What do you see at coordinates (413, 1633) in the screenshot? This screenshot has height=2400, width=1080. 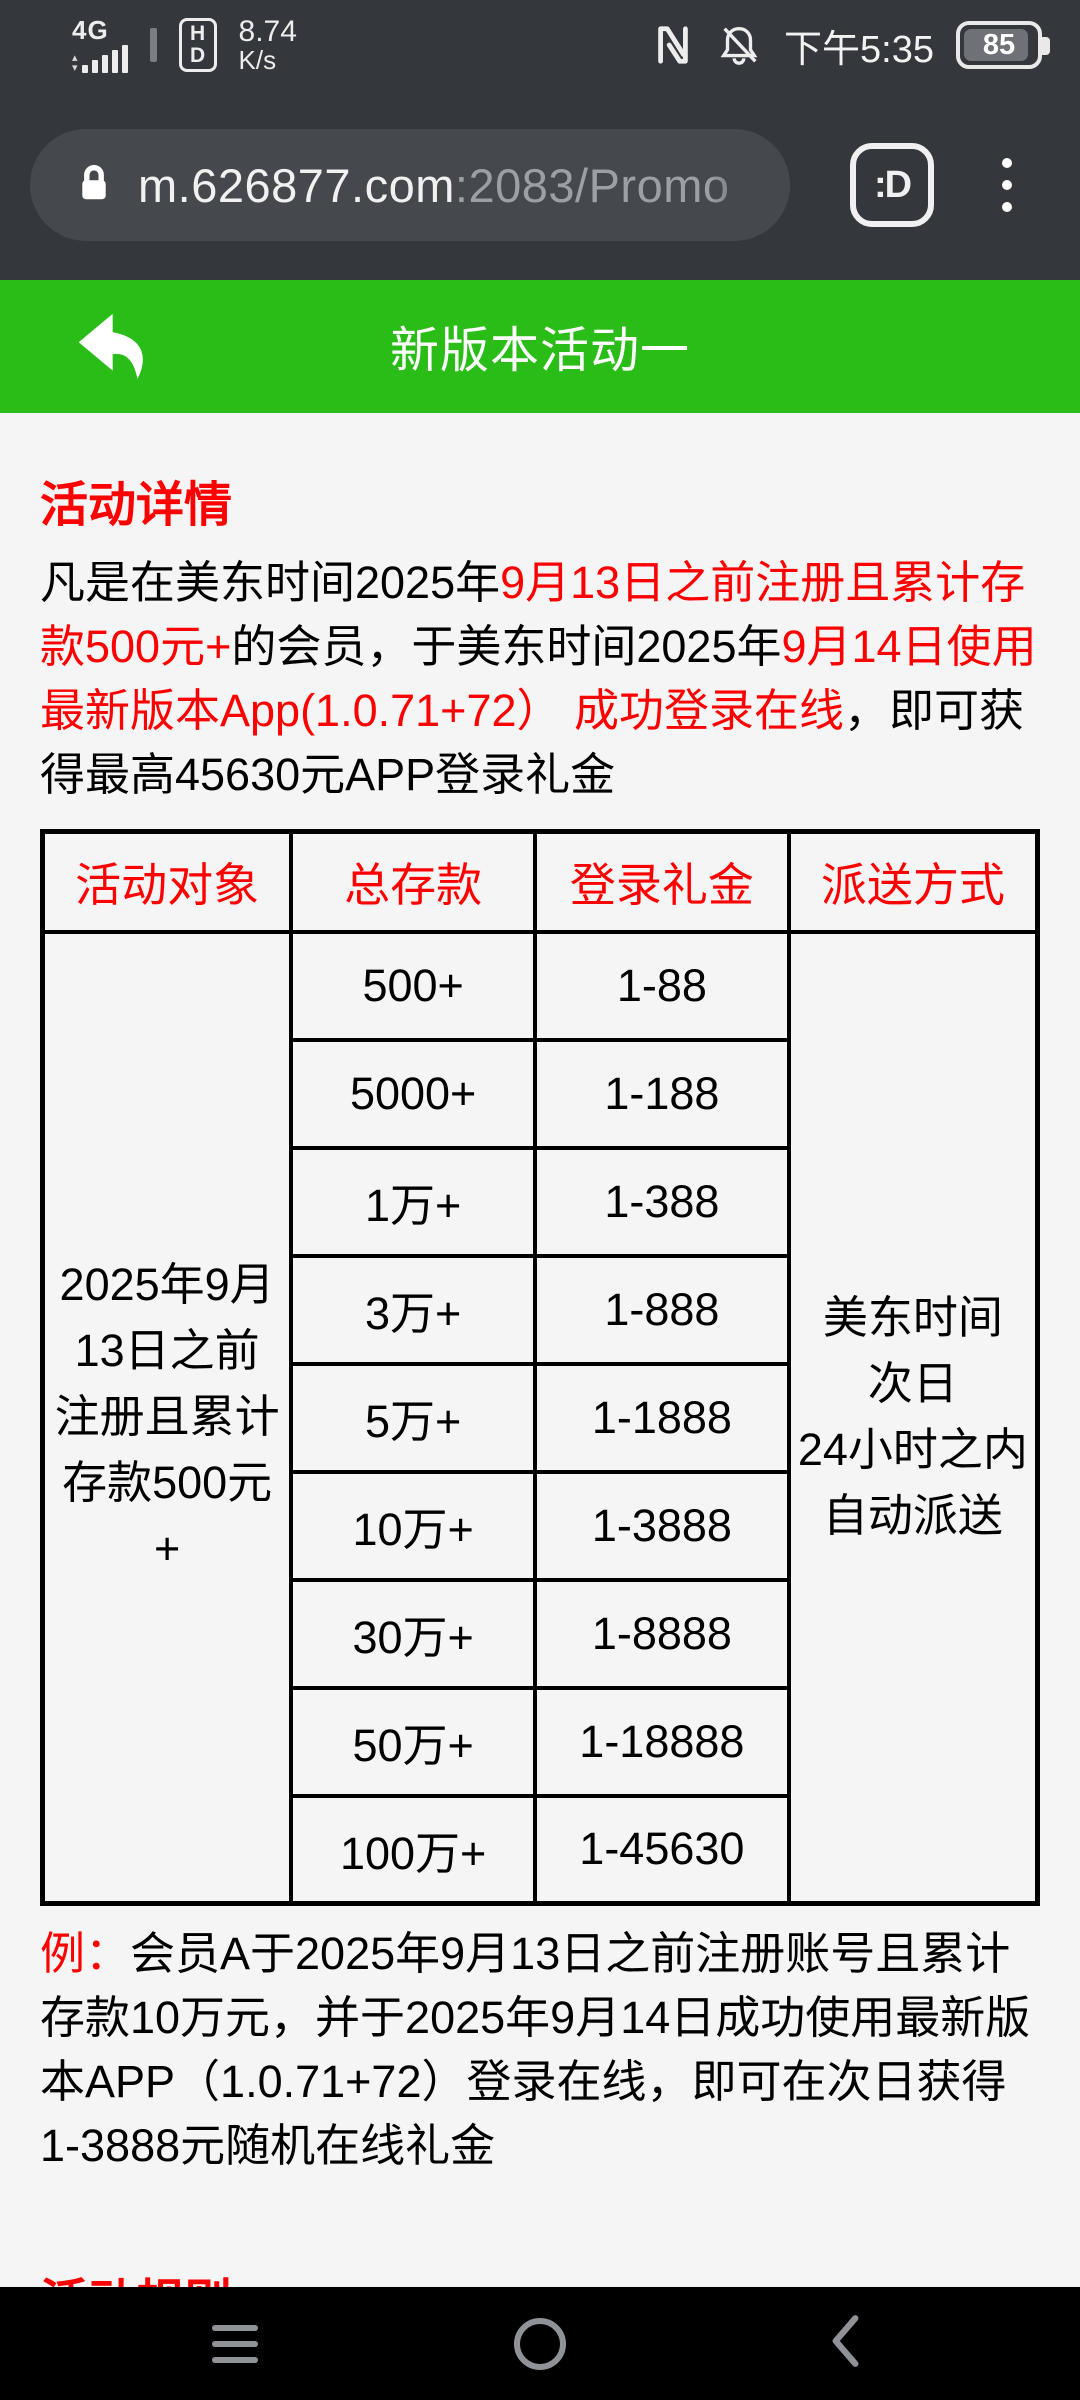 I see `deposit-cell: 30万+` at bounding box center [413, 1633].